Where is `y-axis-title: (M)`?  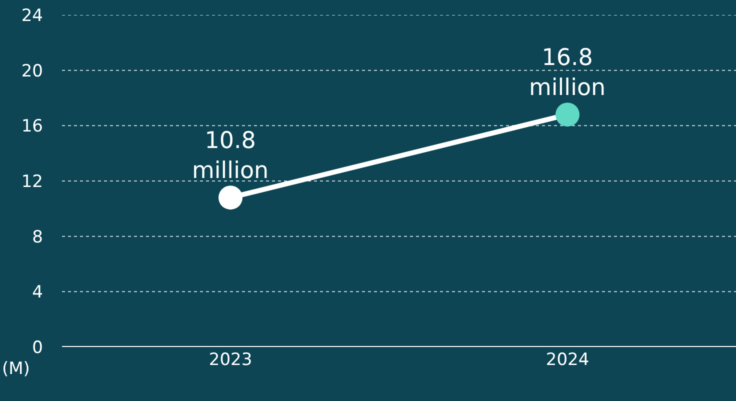 y-axis-title: (M) is located at coordinates (16, 369).